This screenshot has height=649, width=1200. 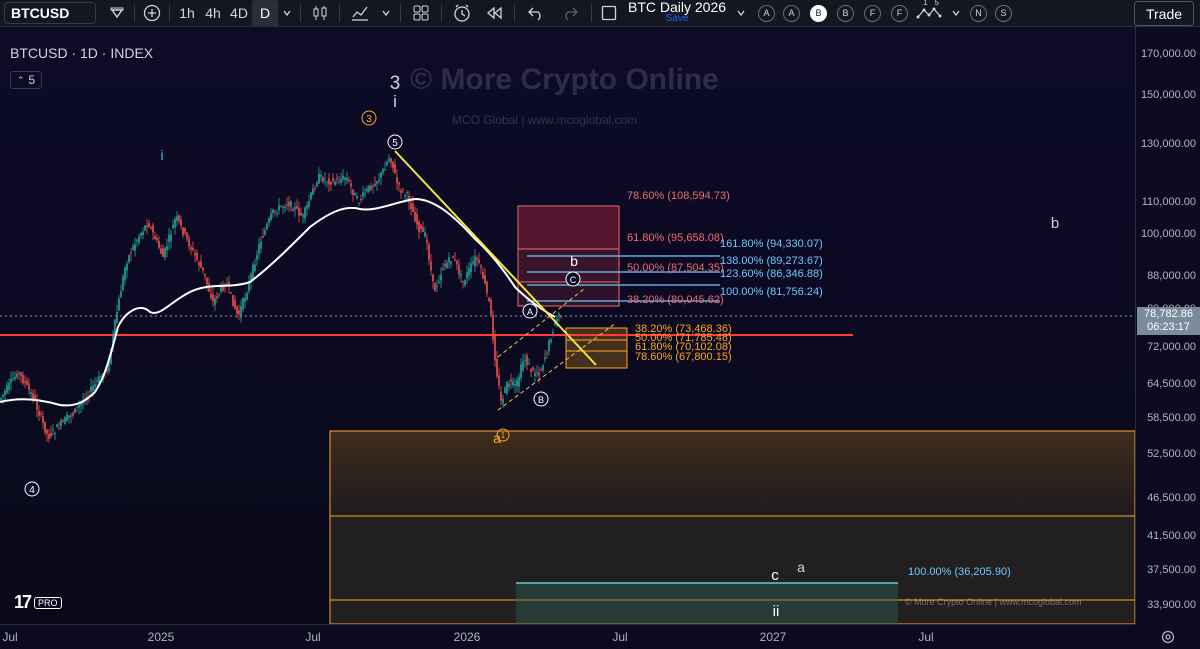 What do you see at coordinates (819, 13) in the screenshot?
I see `toolbar-circle-b1: B` at bounding box center [819, 13].